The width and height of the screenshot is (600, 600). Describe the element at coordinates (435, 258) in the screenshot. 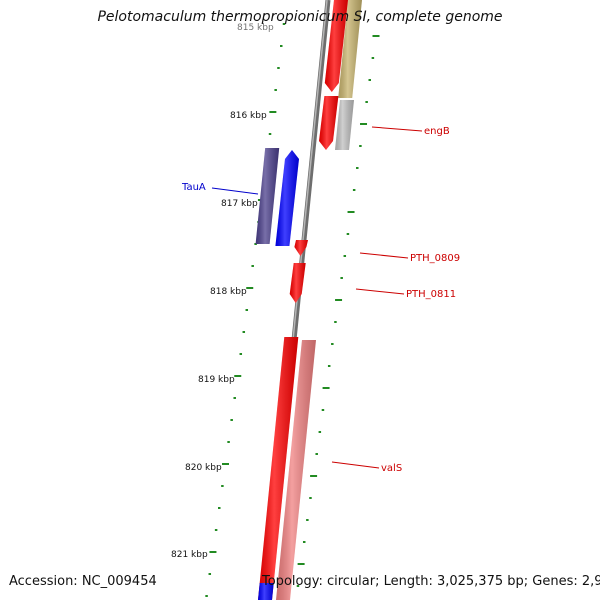

I see `gene-label-PTH_0809: PTH_0809` at that location.